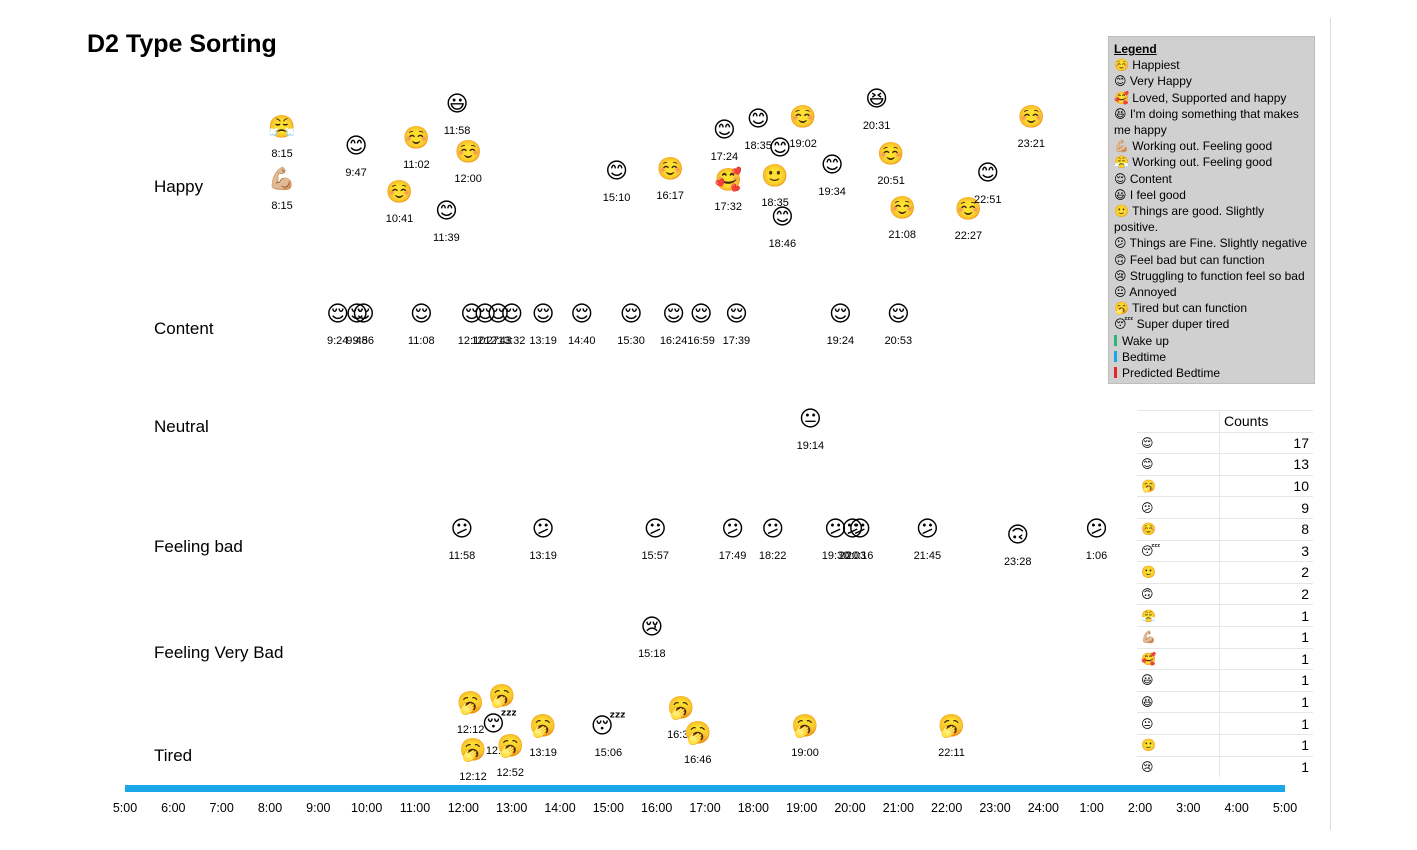 The width and height of the screenshot is (1417, 850). I want to click on mood-time-label: 18:22, so click(773, 556).